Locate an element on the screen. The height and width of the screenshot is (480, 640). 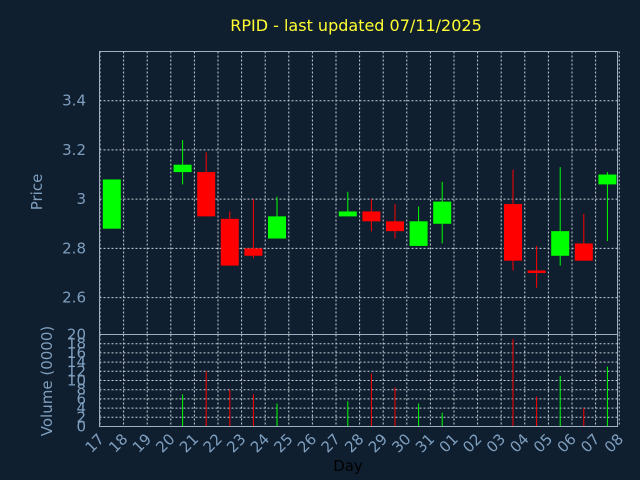
price-y-tick-label: 2.6 is located at coordinates (74, 298).